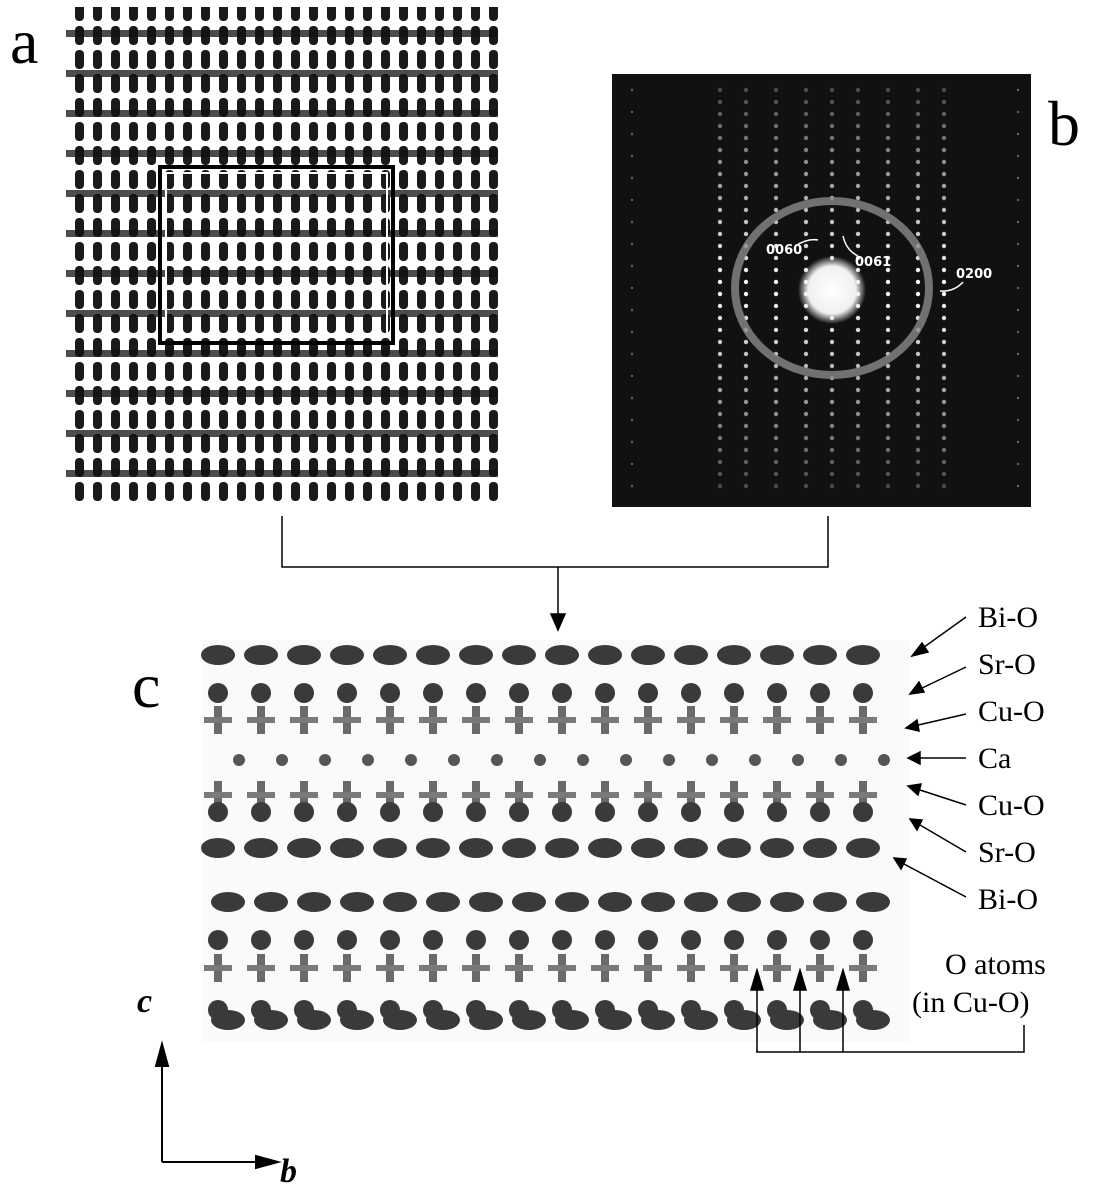 The width and height of the screenshot is (1116, 1193). What do you see at coordinates (929, 757) in the screenshot?
I see `layer-arrows` at bounding box center [929, 757].